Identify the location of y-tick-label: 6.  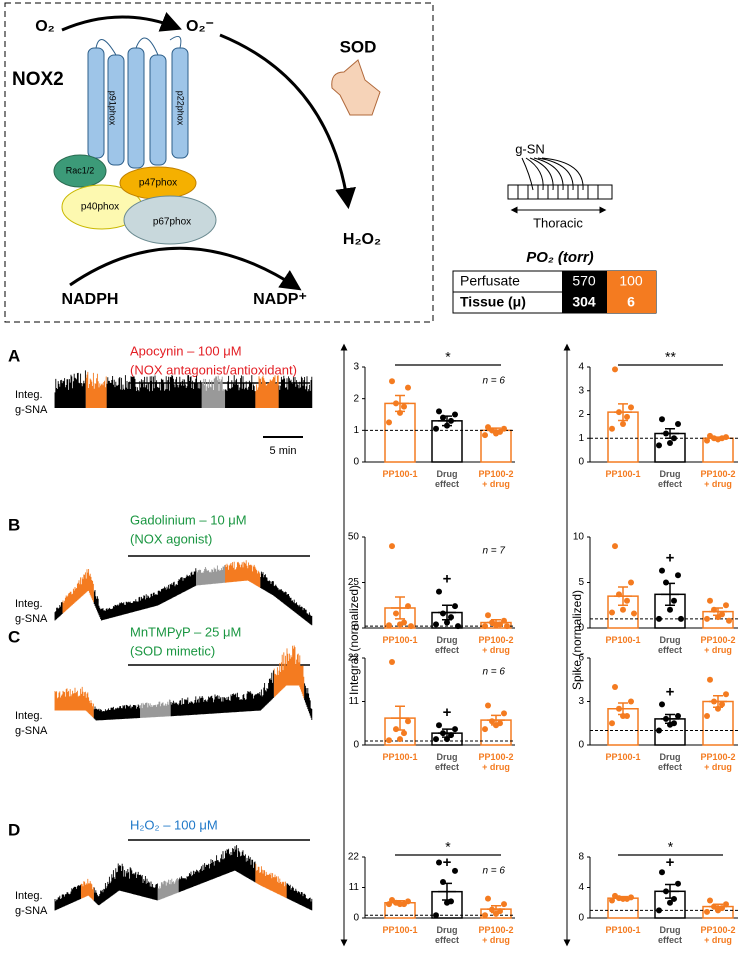
(581, 658).